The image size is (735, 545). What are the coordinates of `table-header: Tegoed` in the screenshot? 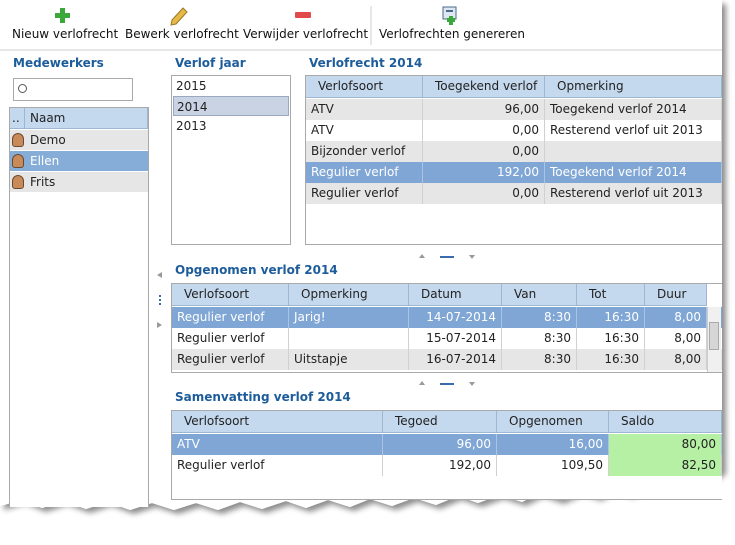 It's located at (440, 422).